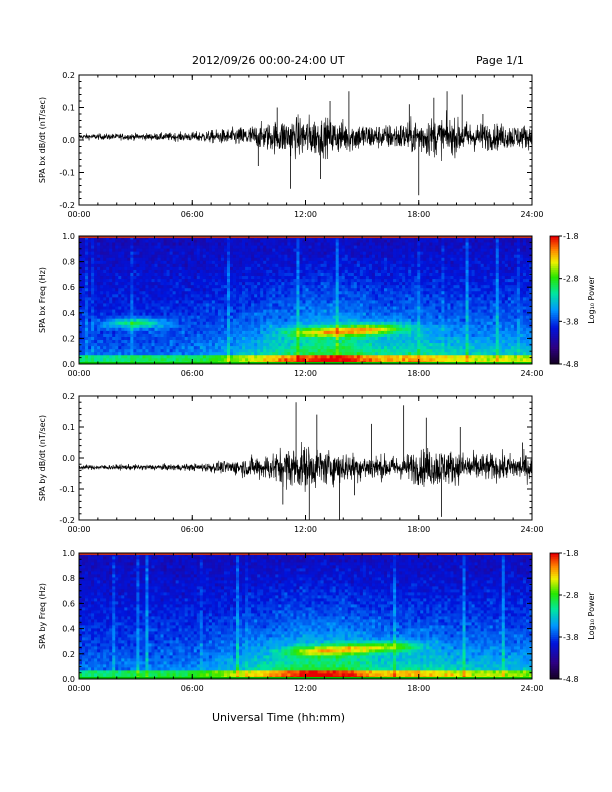  I want to click on x-axis-title: Universal Time (hh:mm), so click(278, 717).